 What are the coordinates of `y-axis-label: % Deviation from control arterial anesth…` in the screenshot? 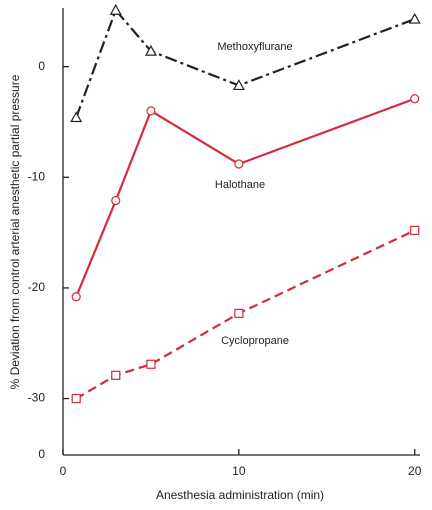 It's located at (15, 231).